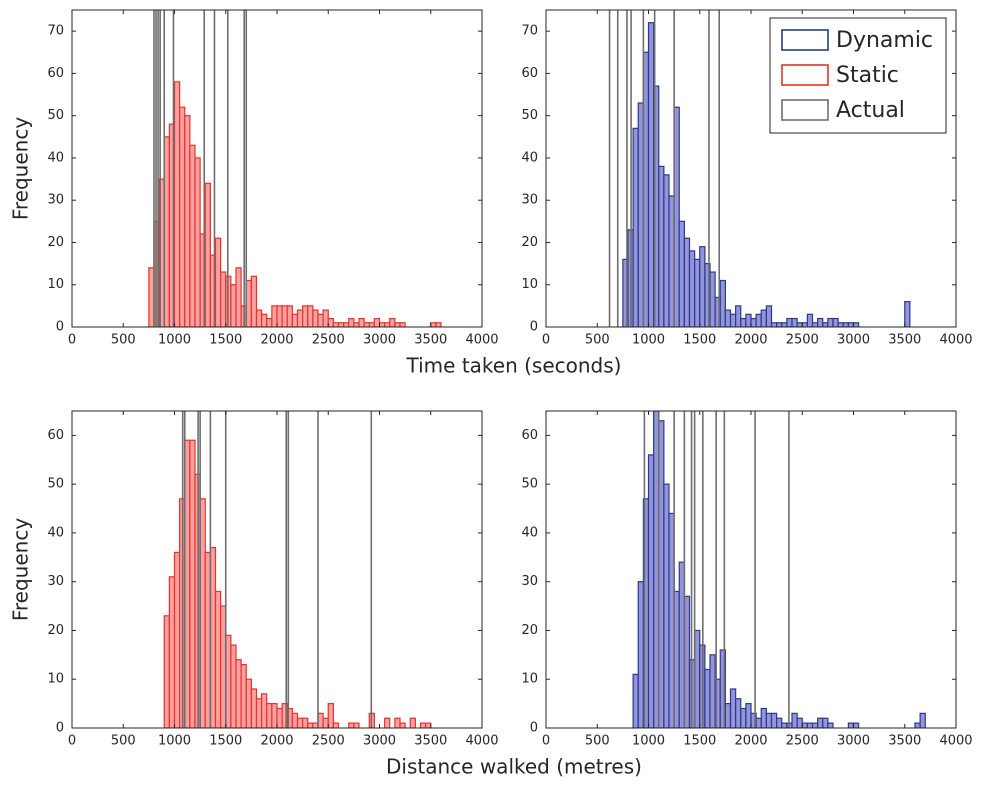 The image size is (987, 785). What do you see at coordinates (55, 200) in the screenshot?
I see `y-tick-label: 30` at bounding box center [55, 200].